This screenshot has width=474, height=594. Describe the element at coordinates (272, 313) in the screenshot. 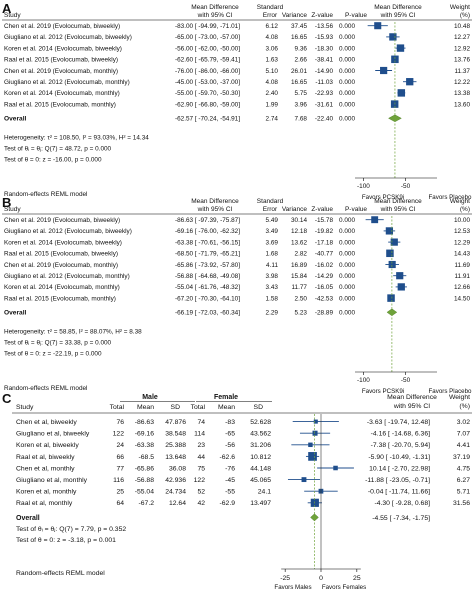

I see `overall-se: 2.29` at that location.